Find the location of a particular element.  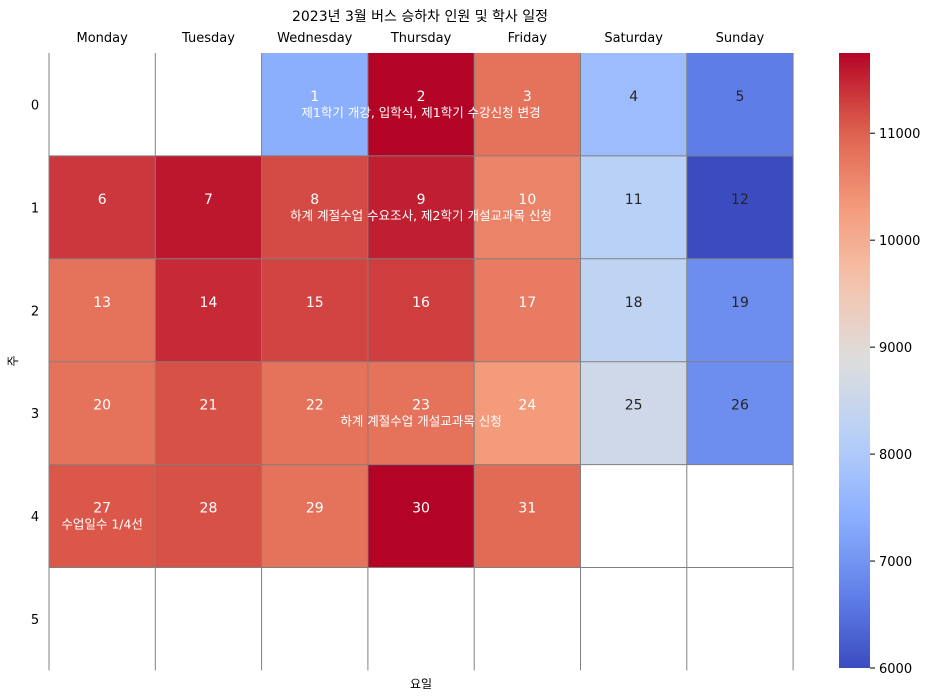

cell-day-label: 29 is located at coordinates (315, 509).